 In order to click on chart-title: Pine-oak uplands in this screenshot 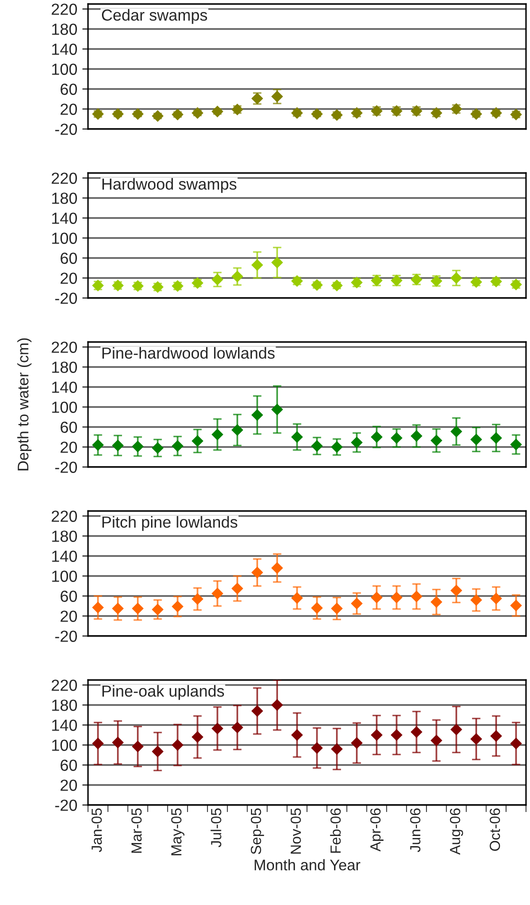, I will do `click(163, 692)`.